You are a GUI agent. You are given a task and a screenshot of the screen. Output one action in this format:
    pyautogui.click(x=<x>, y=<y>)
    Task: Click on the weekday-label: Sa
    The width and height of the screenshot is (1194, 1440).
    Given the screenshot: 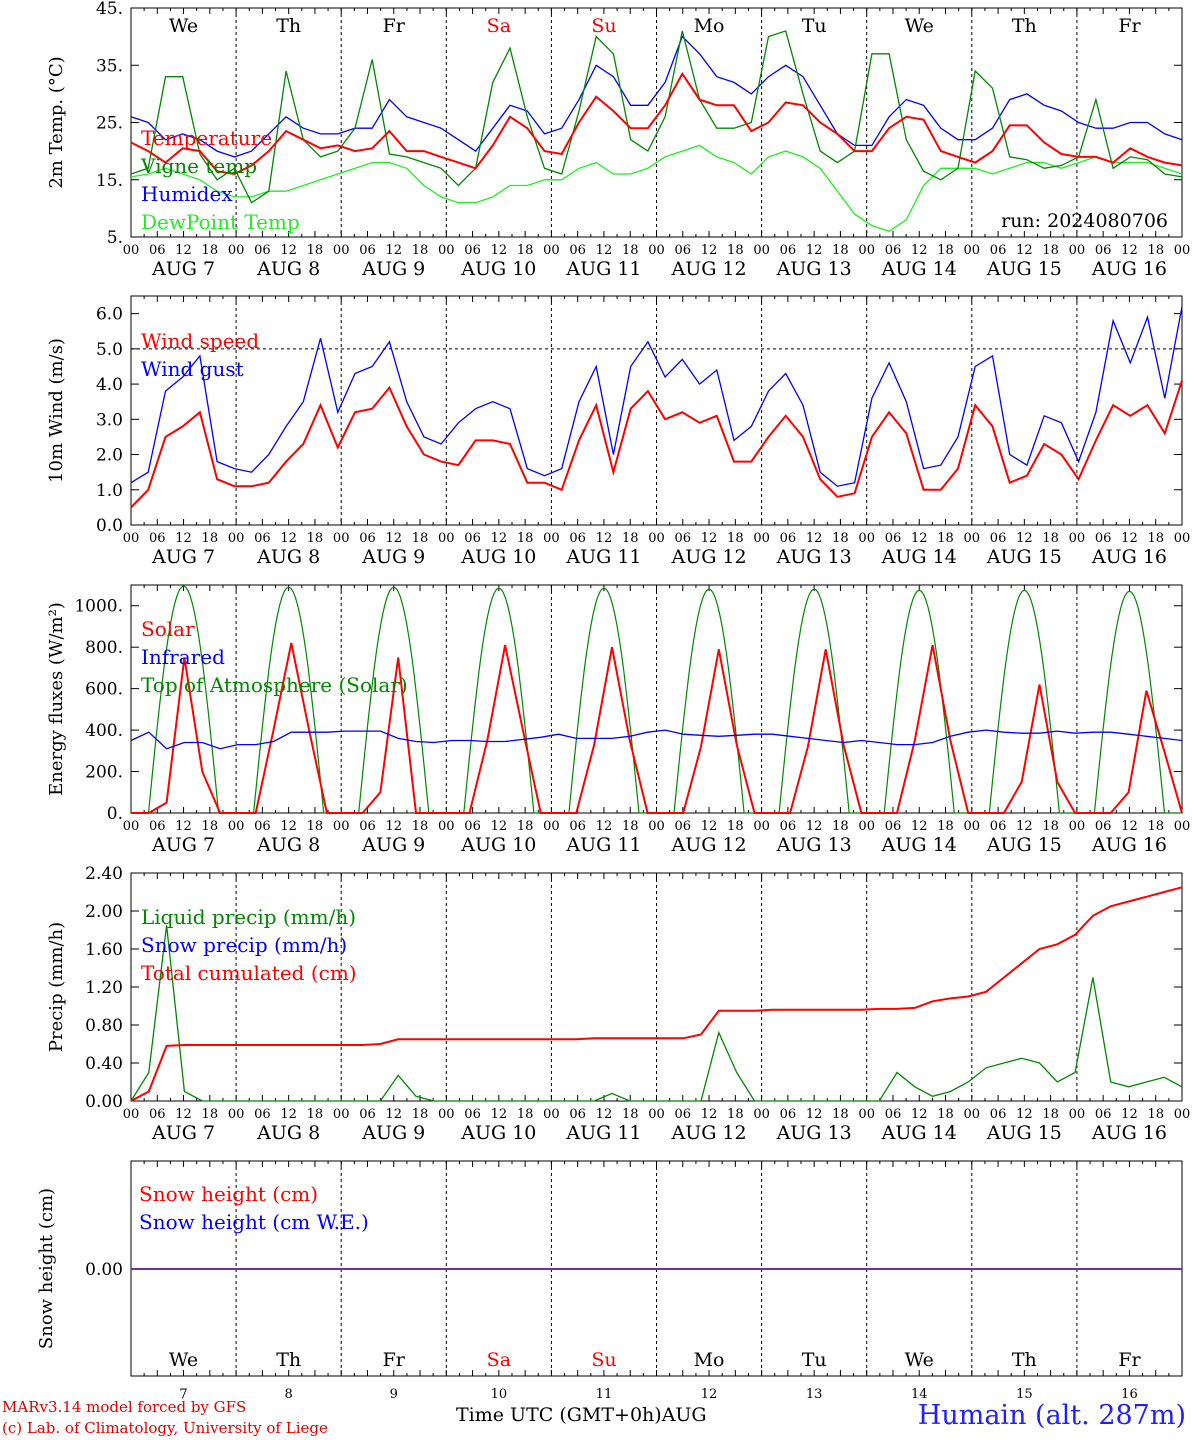 What is the action you would take?
    pyautogui.click(x=499, y=1360)
    